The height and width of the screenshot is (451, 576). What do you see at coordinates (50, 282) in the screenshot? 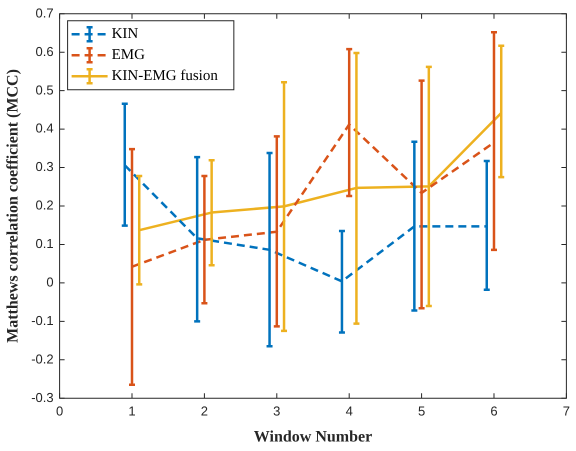
I see `y-tick-label: 0` at bounding box center [50, 282].